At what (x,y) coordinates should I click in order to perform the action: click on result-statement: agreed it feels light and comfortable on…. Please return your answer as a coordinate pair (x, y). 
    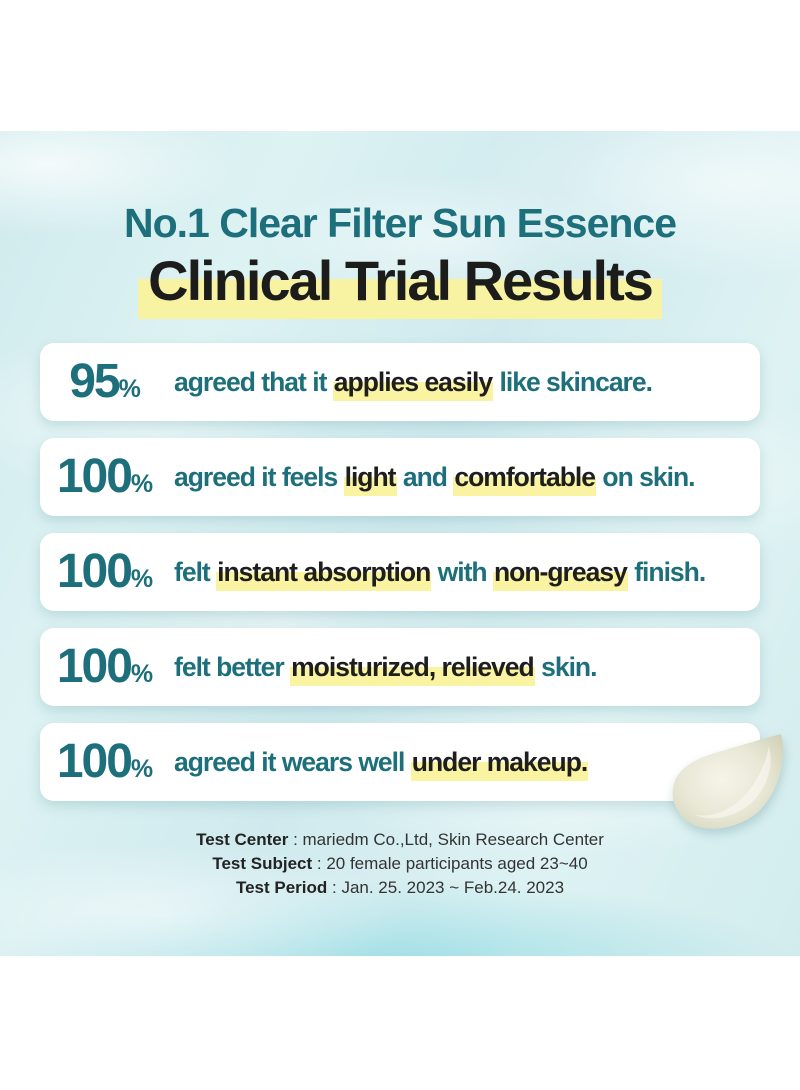
    Looking at the image, I should click on (435, 478).